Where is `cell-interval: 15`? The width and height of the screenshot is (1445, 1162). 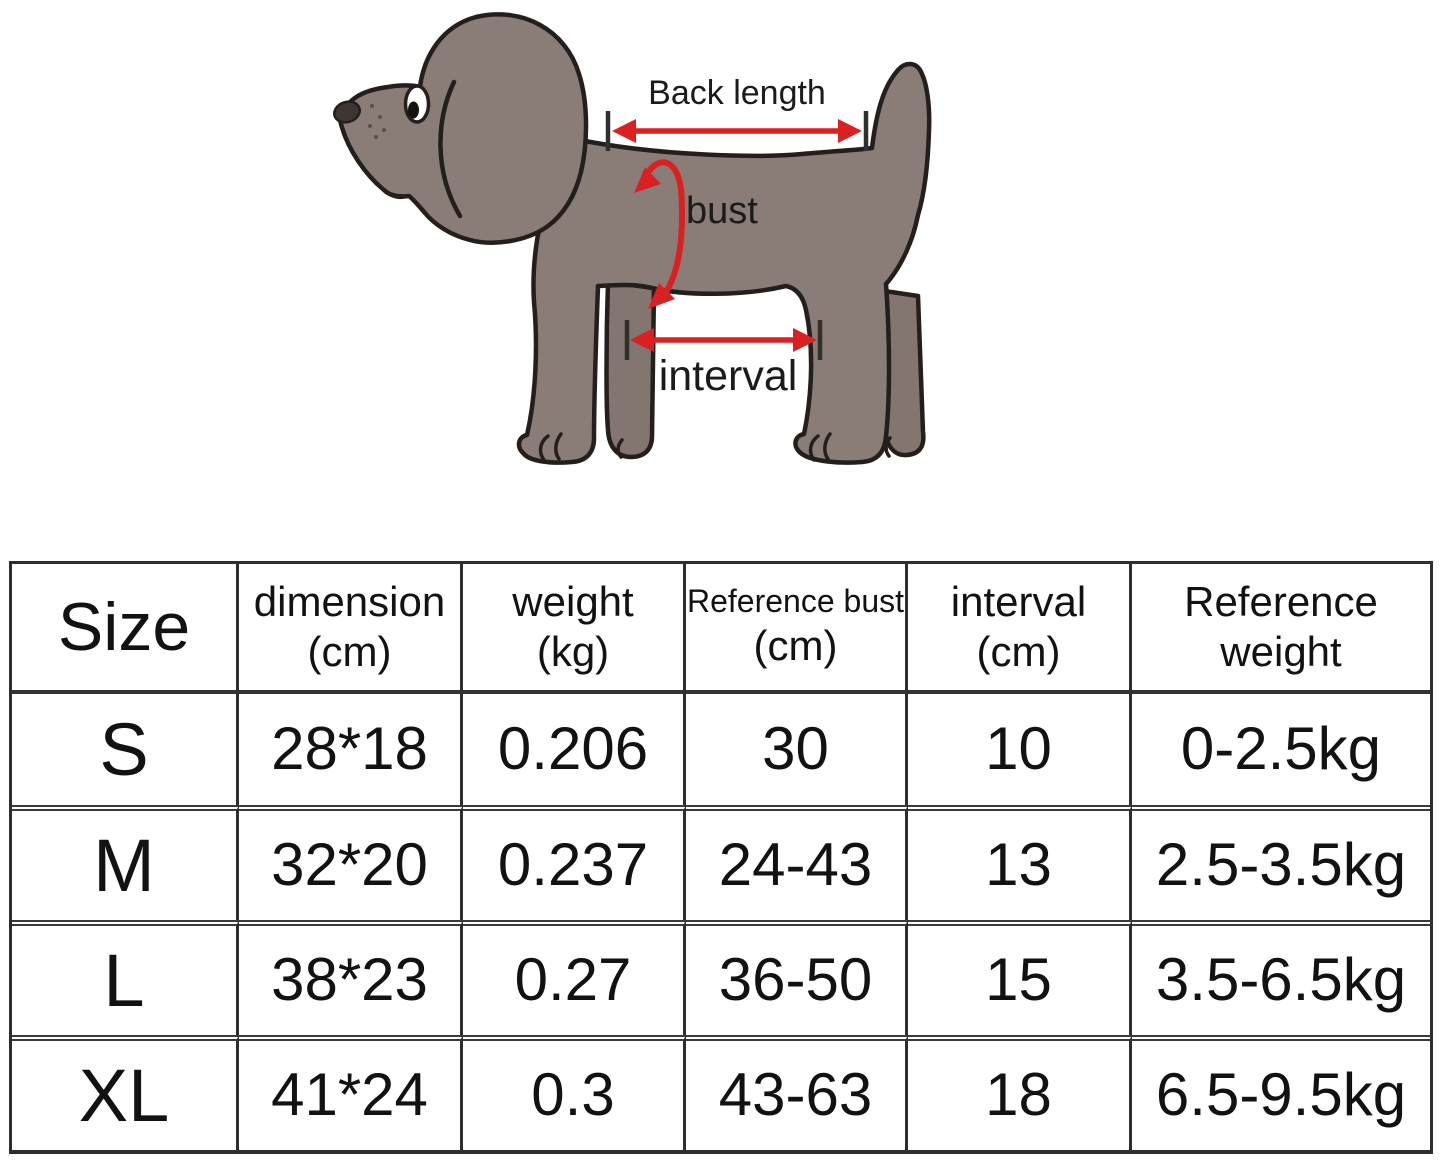
cell-interval: 15 is located at coordinates (1020, 977).